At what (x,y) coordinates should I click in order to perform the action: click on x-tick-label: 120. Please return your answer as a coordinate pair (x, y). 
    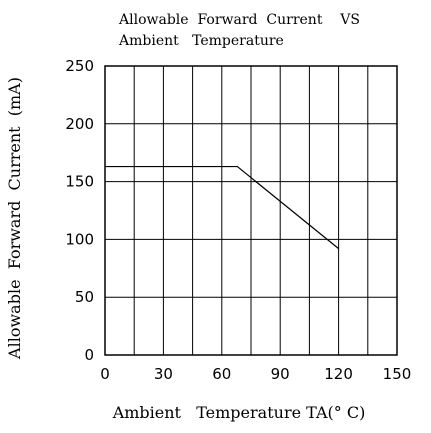
    Looking at the image, I should click on (338, 374).